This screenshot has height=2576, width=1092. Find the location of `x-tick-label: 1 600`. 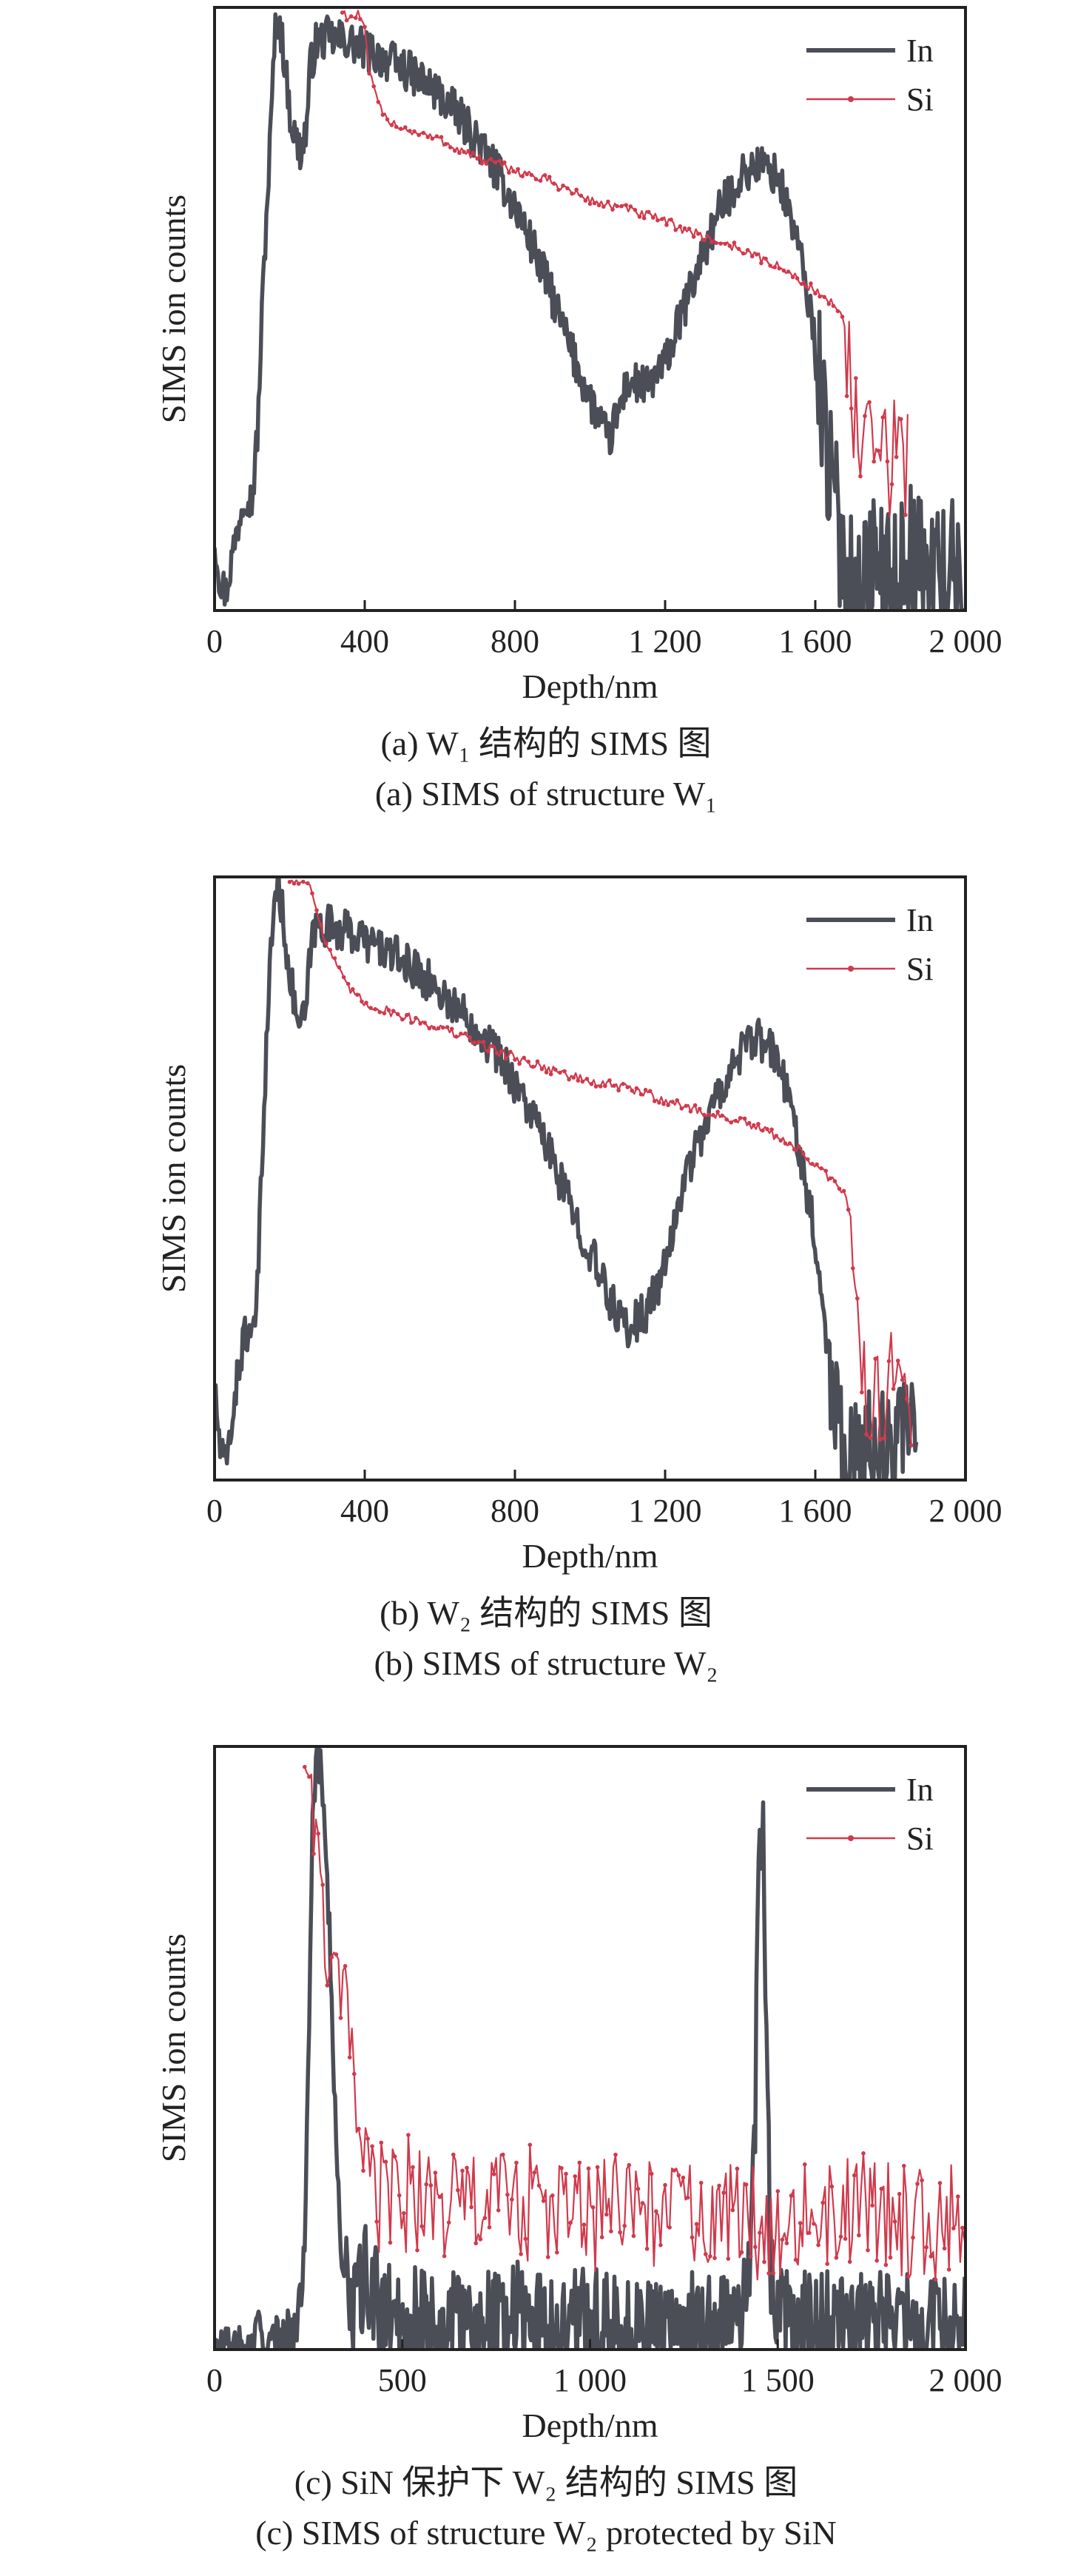

x-tick-label: 1 600 is located at coordinates (816, 641).